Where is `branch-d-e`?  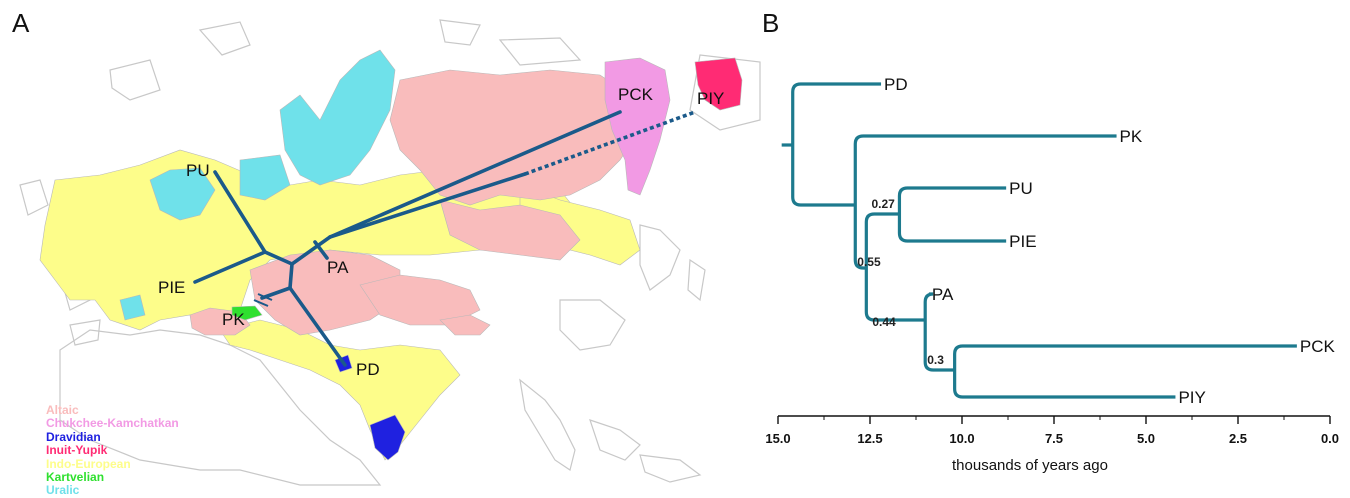
branch-d-e is located at coordinates (939, 346).